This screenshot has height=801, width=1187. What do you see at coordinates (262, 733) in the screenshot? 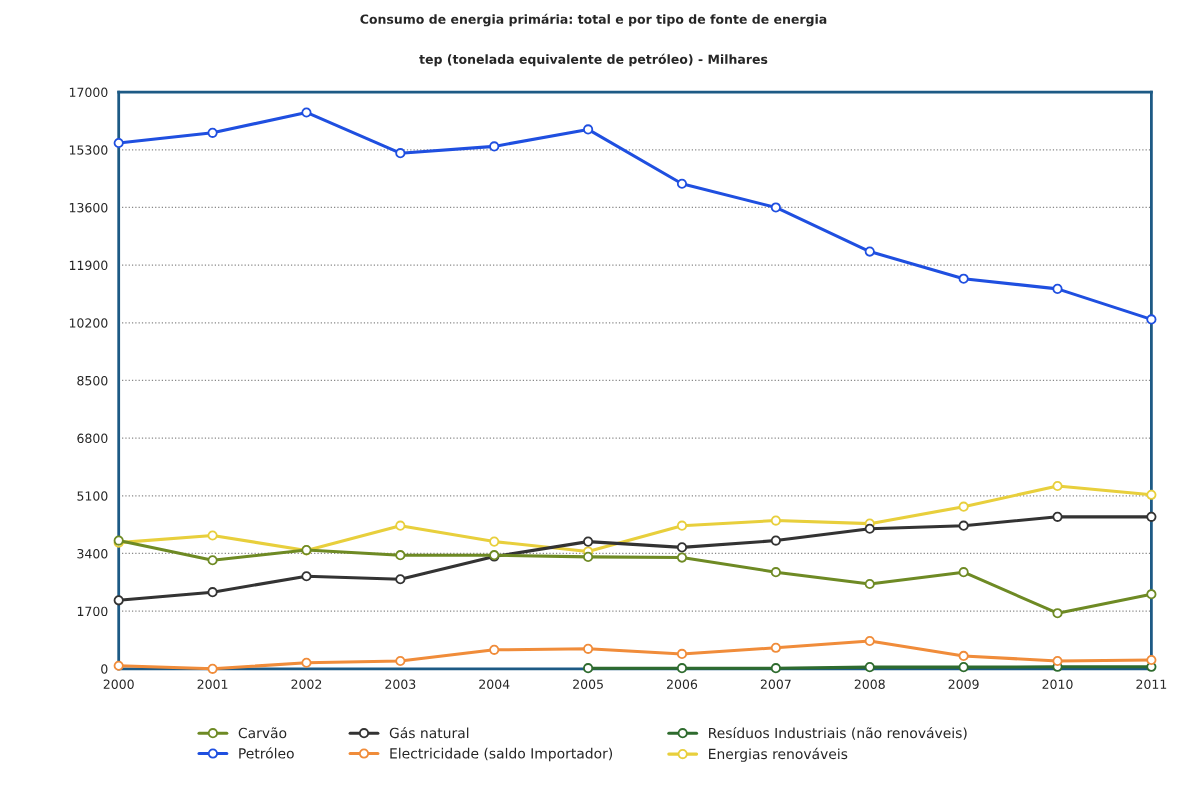
I see `legend-label: Carvão` at bounding box center [262, 733].